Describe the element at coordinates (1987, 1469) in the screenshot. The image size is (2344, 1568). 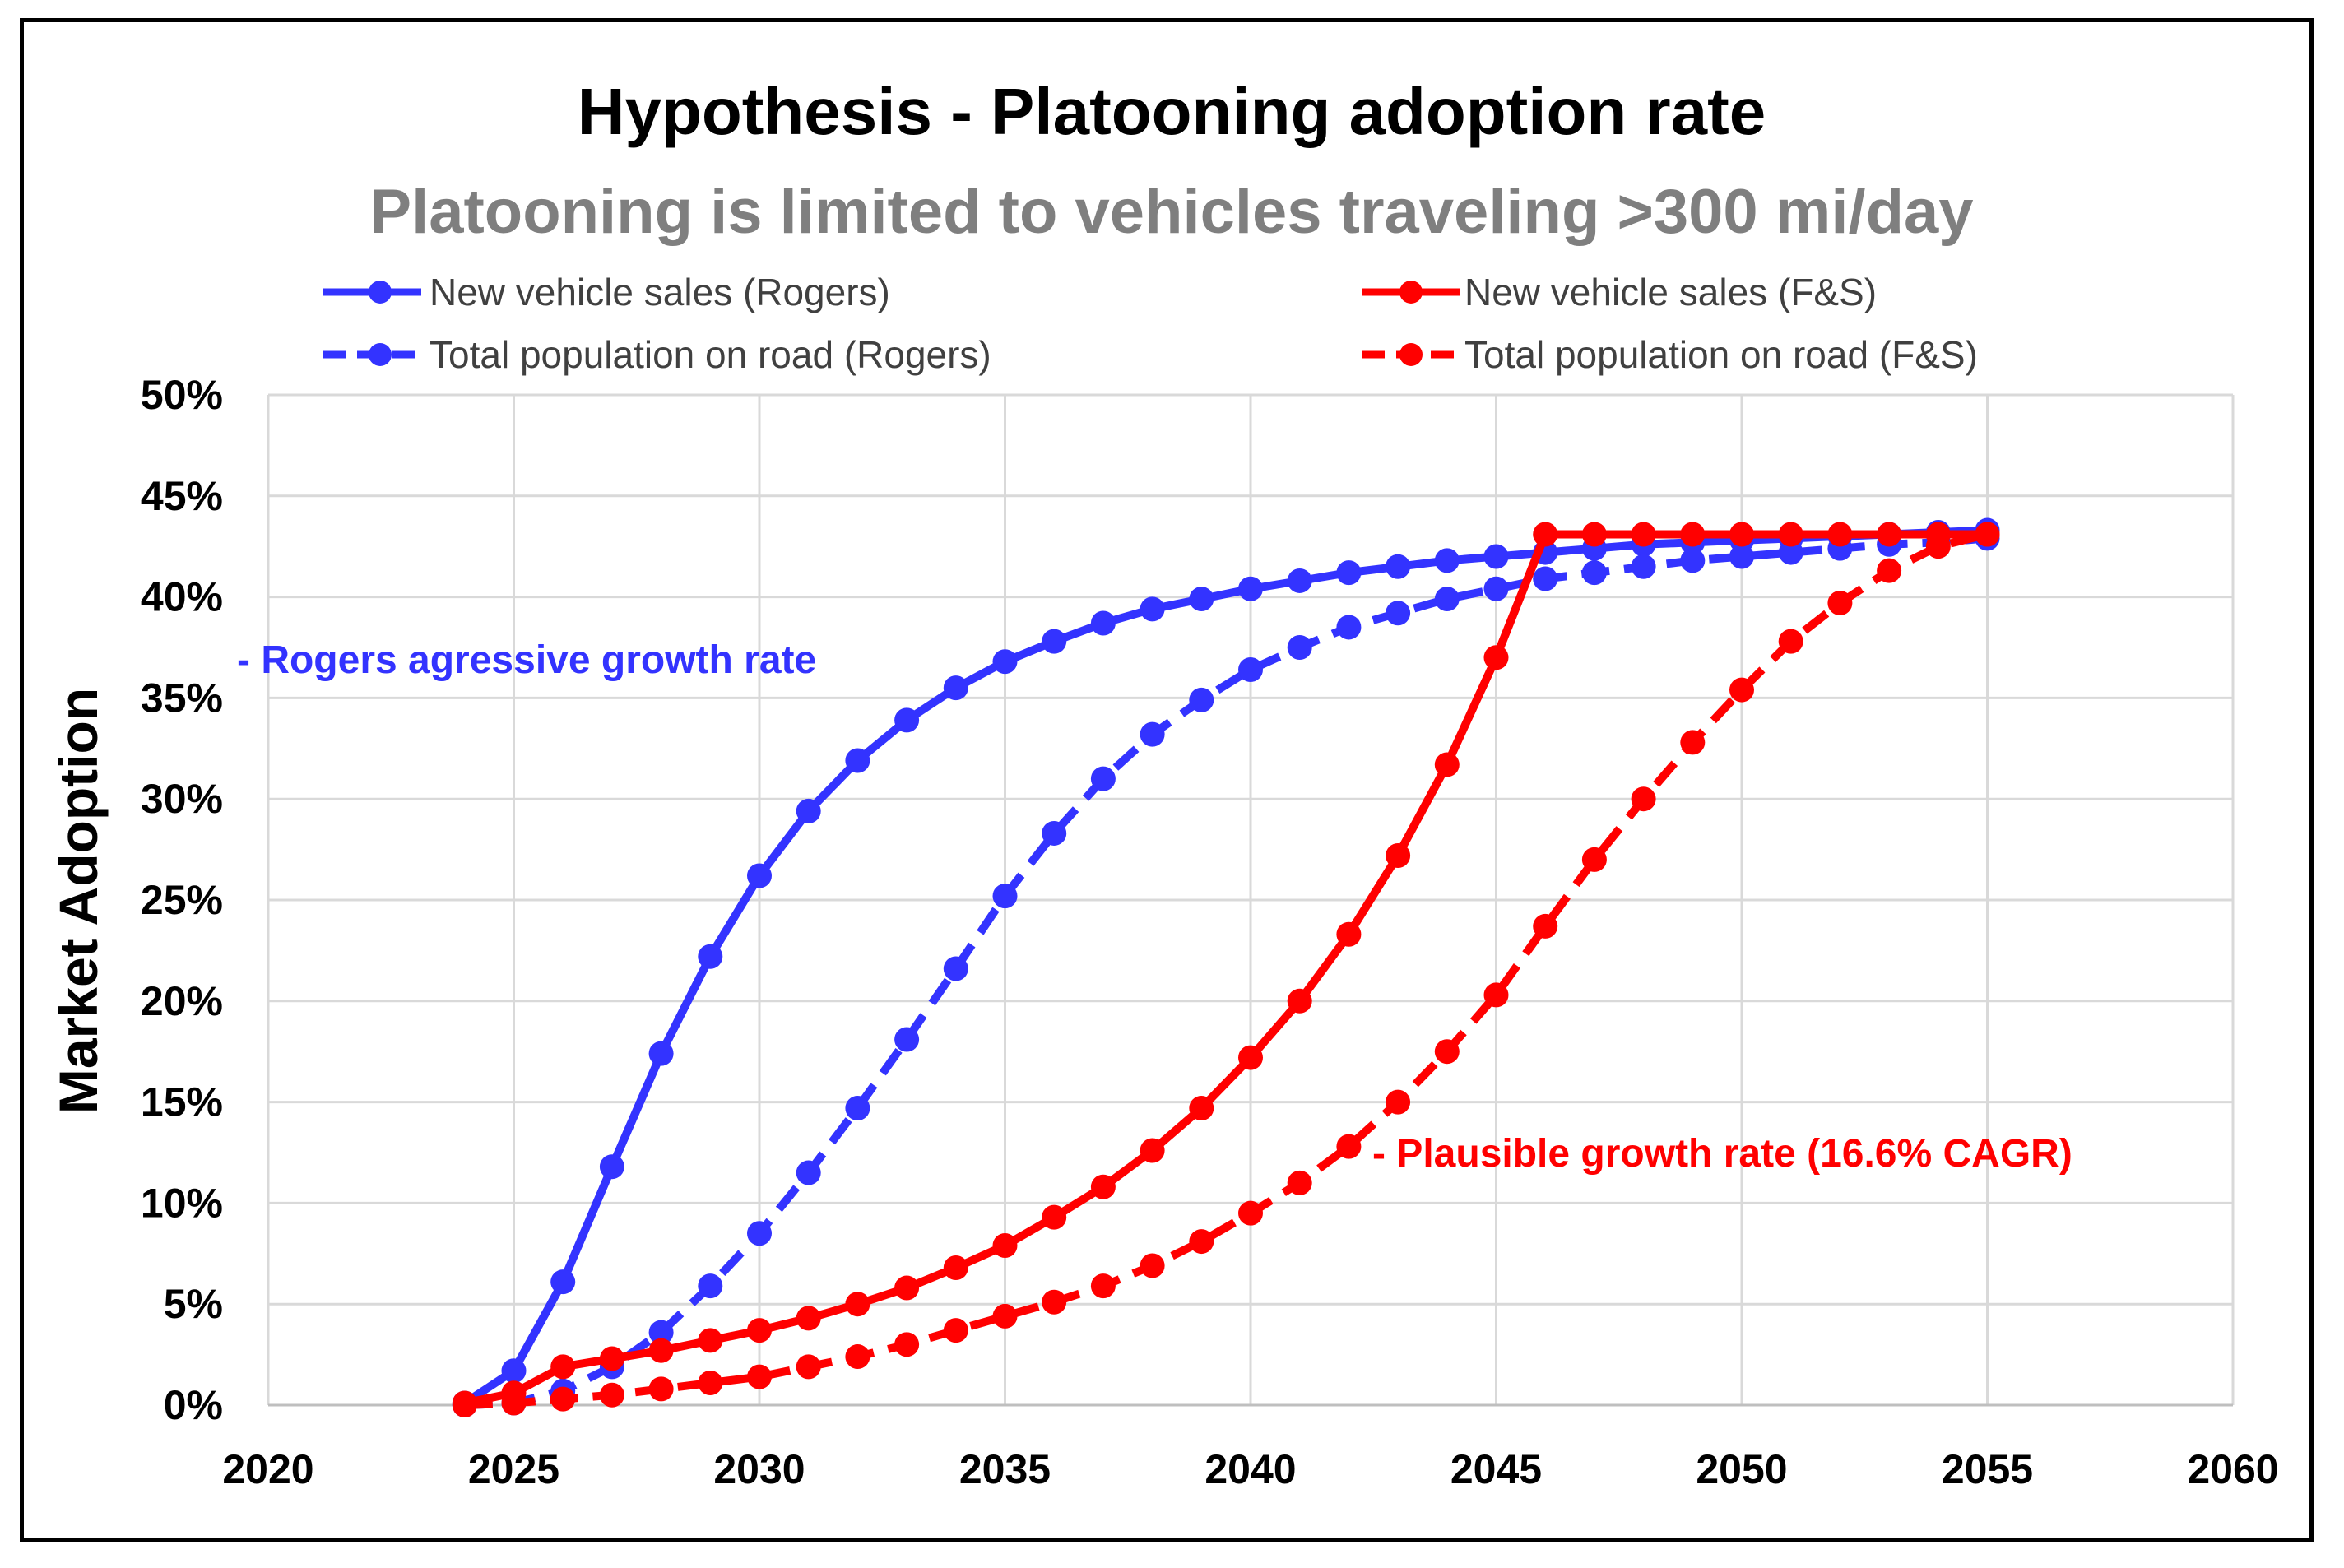
I see `x-tick-label: 2055` at that location.